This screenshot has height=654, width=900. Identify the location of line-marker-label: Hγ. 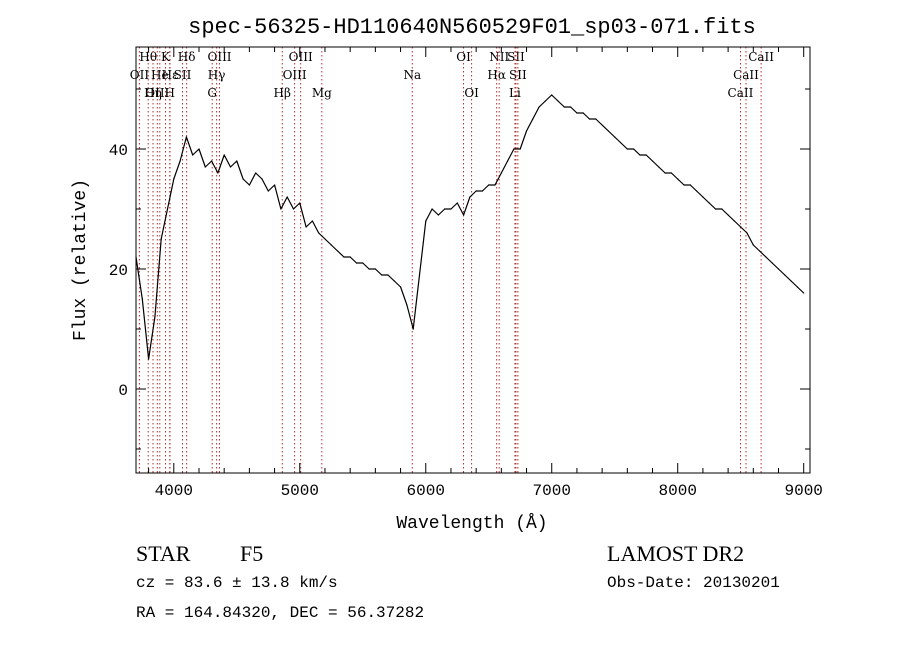
(217, 75).